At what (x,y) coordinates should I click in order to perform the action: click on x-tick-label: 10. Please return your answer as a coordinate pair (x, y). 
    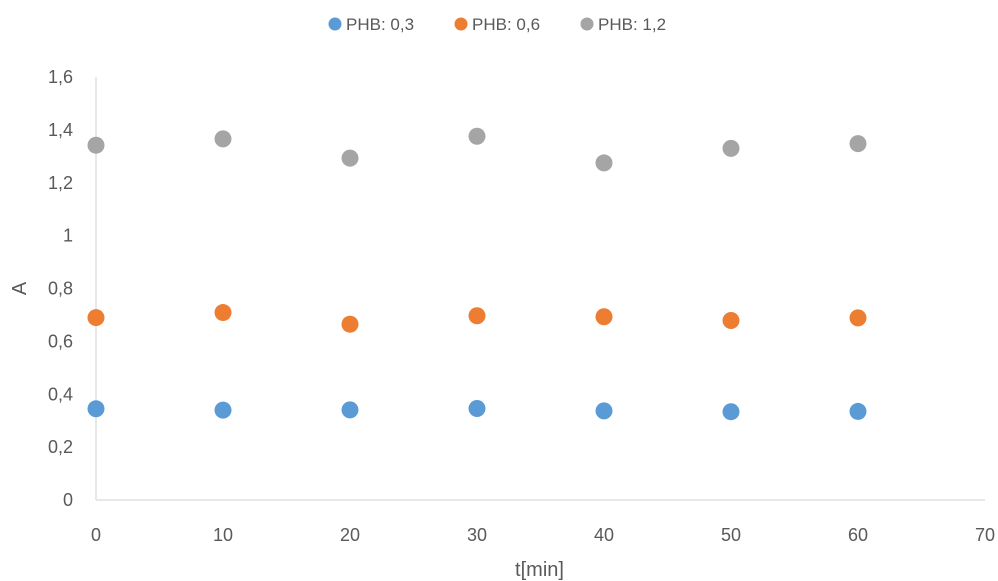
    Looking at the image, I should click on (223, 535).